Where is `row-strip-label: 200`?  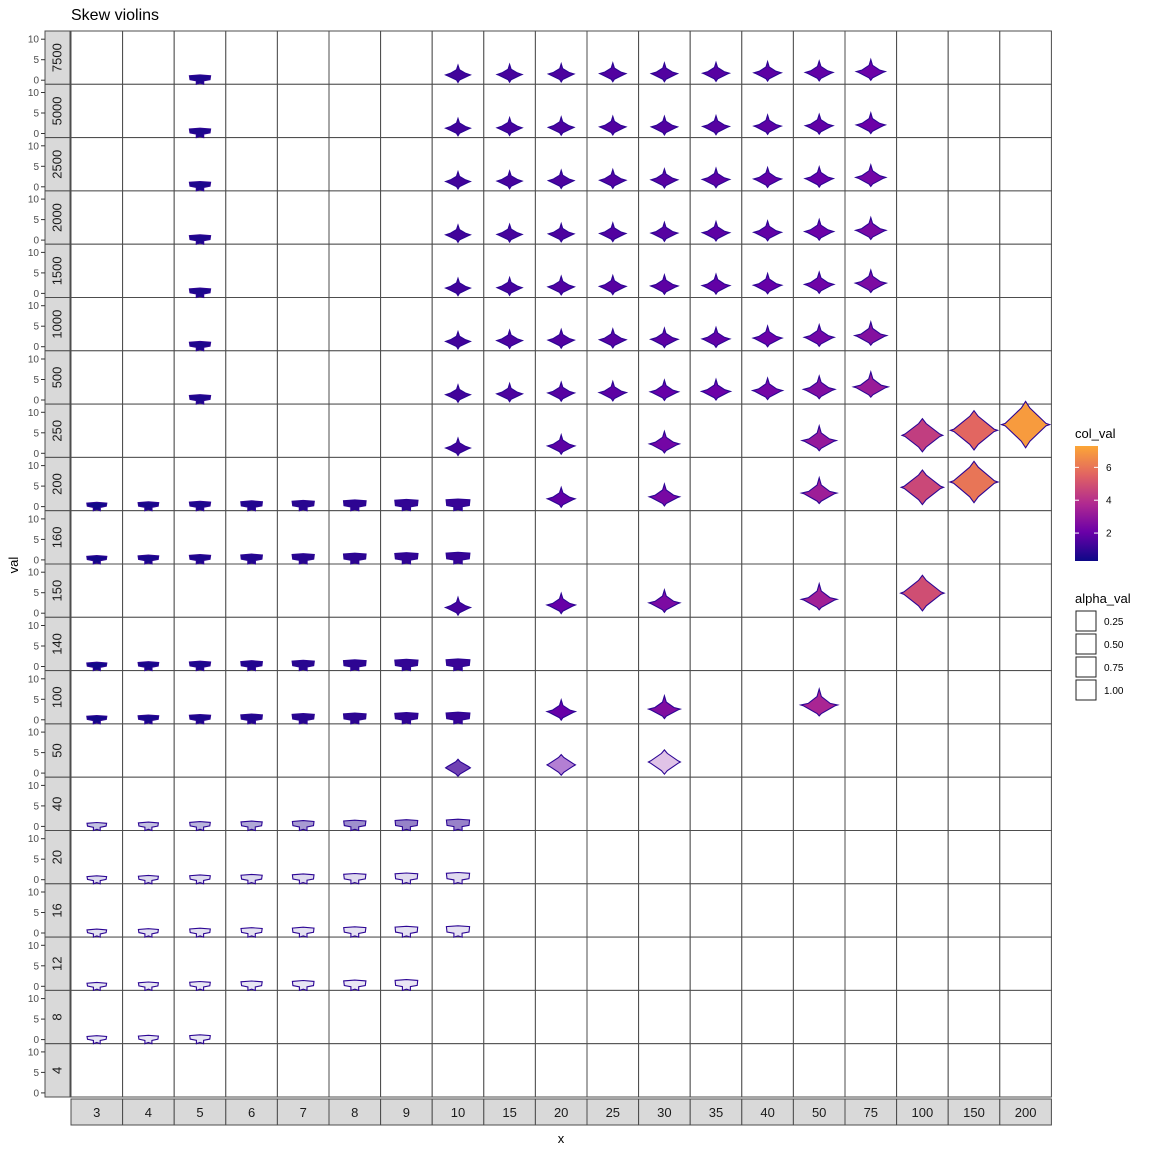
row-strip-label: 200 is located at coordinates (57, 484).